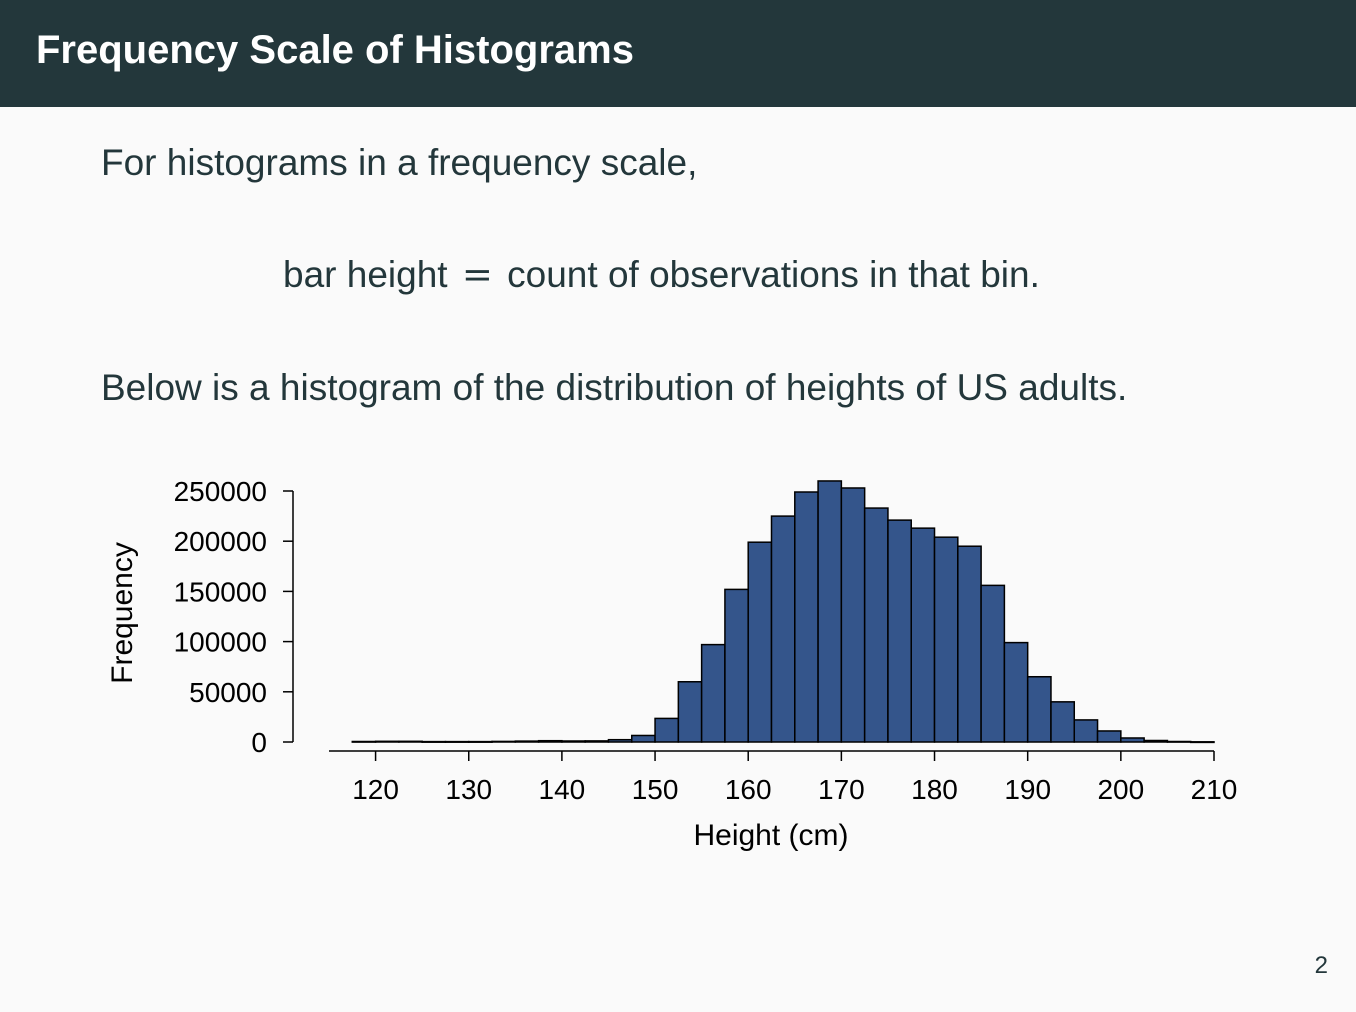 This screenshot has width=1356, height=1012. What do you see at coordinates (934, 789) in the screenshot?
I see `x-tick-label: 180` at bounding box center [934, 789].